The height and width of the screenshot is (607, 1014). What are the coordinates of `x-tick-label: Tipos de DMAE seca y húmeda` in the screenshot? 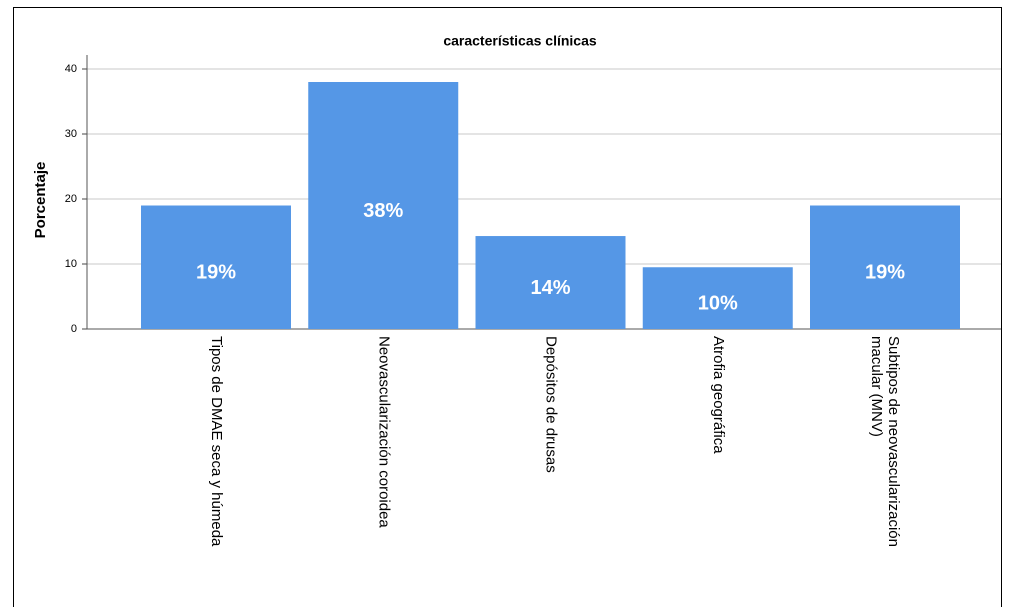 It's located at (216, 441).